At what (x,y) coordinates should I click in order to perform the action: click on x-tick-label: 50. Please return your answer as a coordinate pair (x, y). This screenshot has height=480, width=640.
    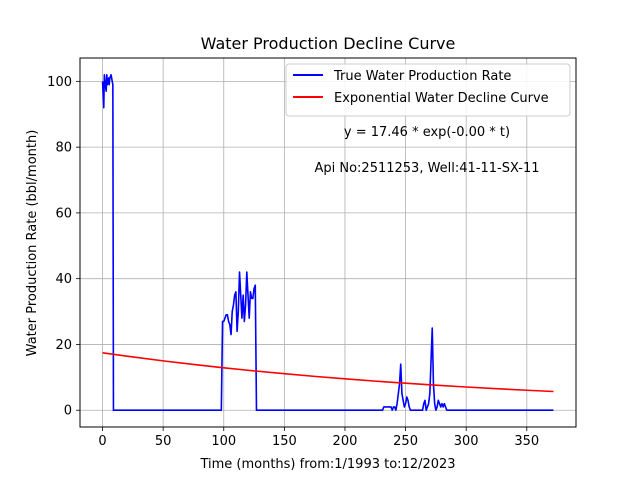
    Looking at the image, I should click on (163, 441).